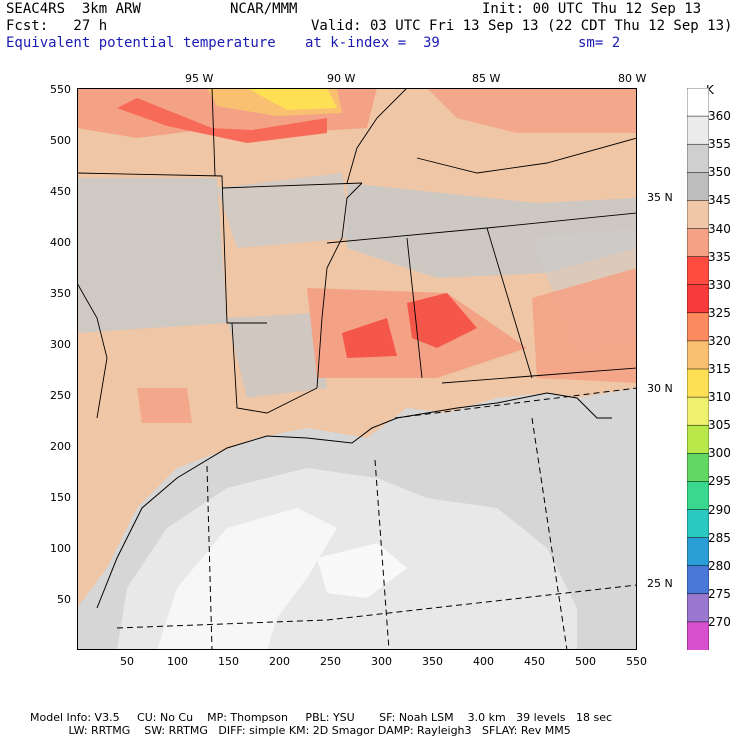 The image size is (740, 740). What do you see at coordinates (264, 9) in the screenshot?
I see `organization-label: NCAR/MMM` at bounding box center [264, 9].